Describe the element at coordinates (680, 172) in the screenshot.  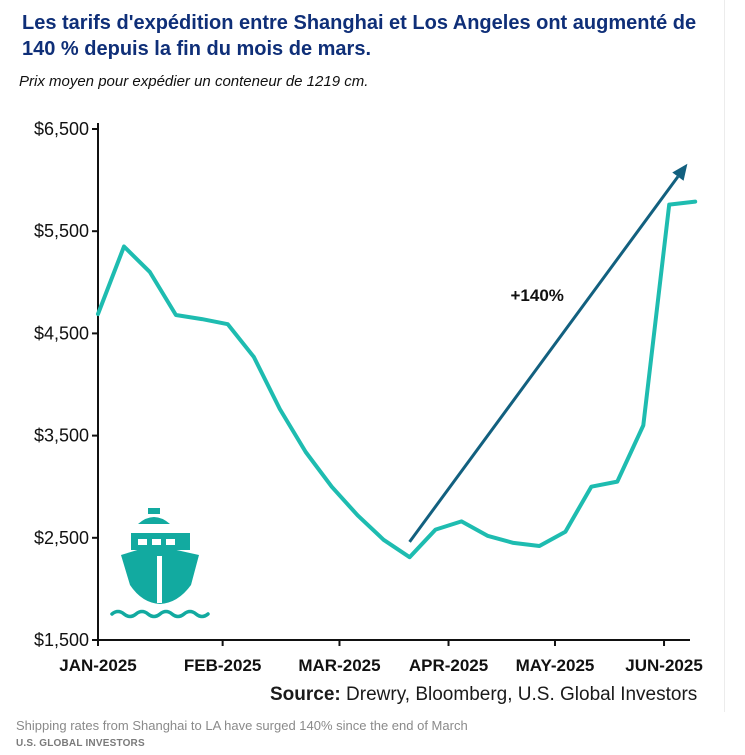
I see `annotation-arrow-head` at that location.